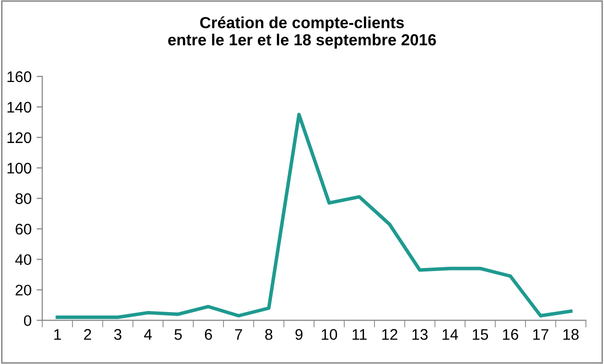 The width and height of the screenshot is (604, 364). I want to click on x-tick-label: 7, so click(238, 334).